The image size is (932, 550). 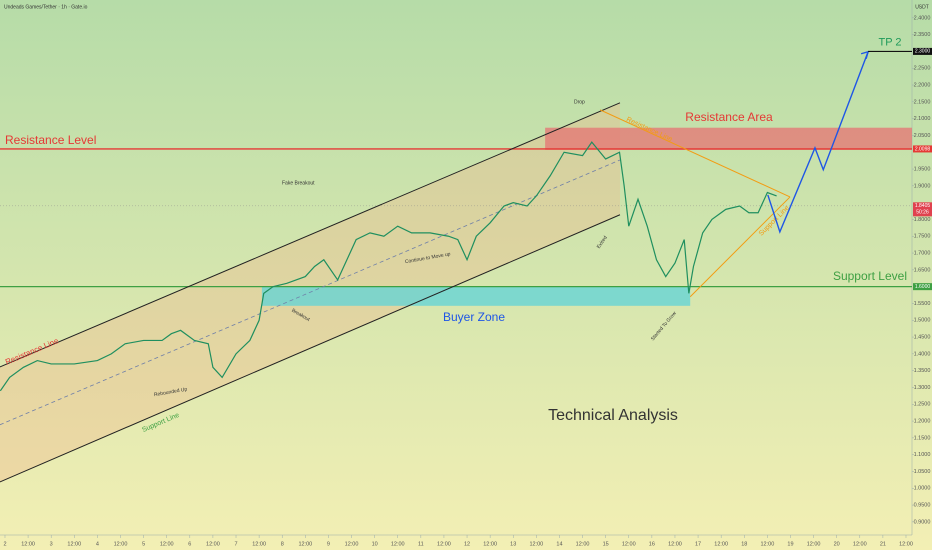 I want to click on level-label: Resistance Level, so click(x=50, y=140).